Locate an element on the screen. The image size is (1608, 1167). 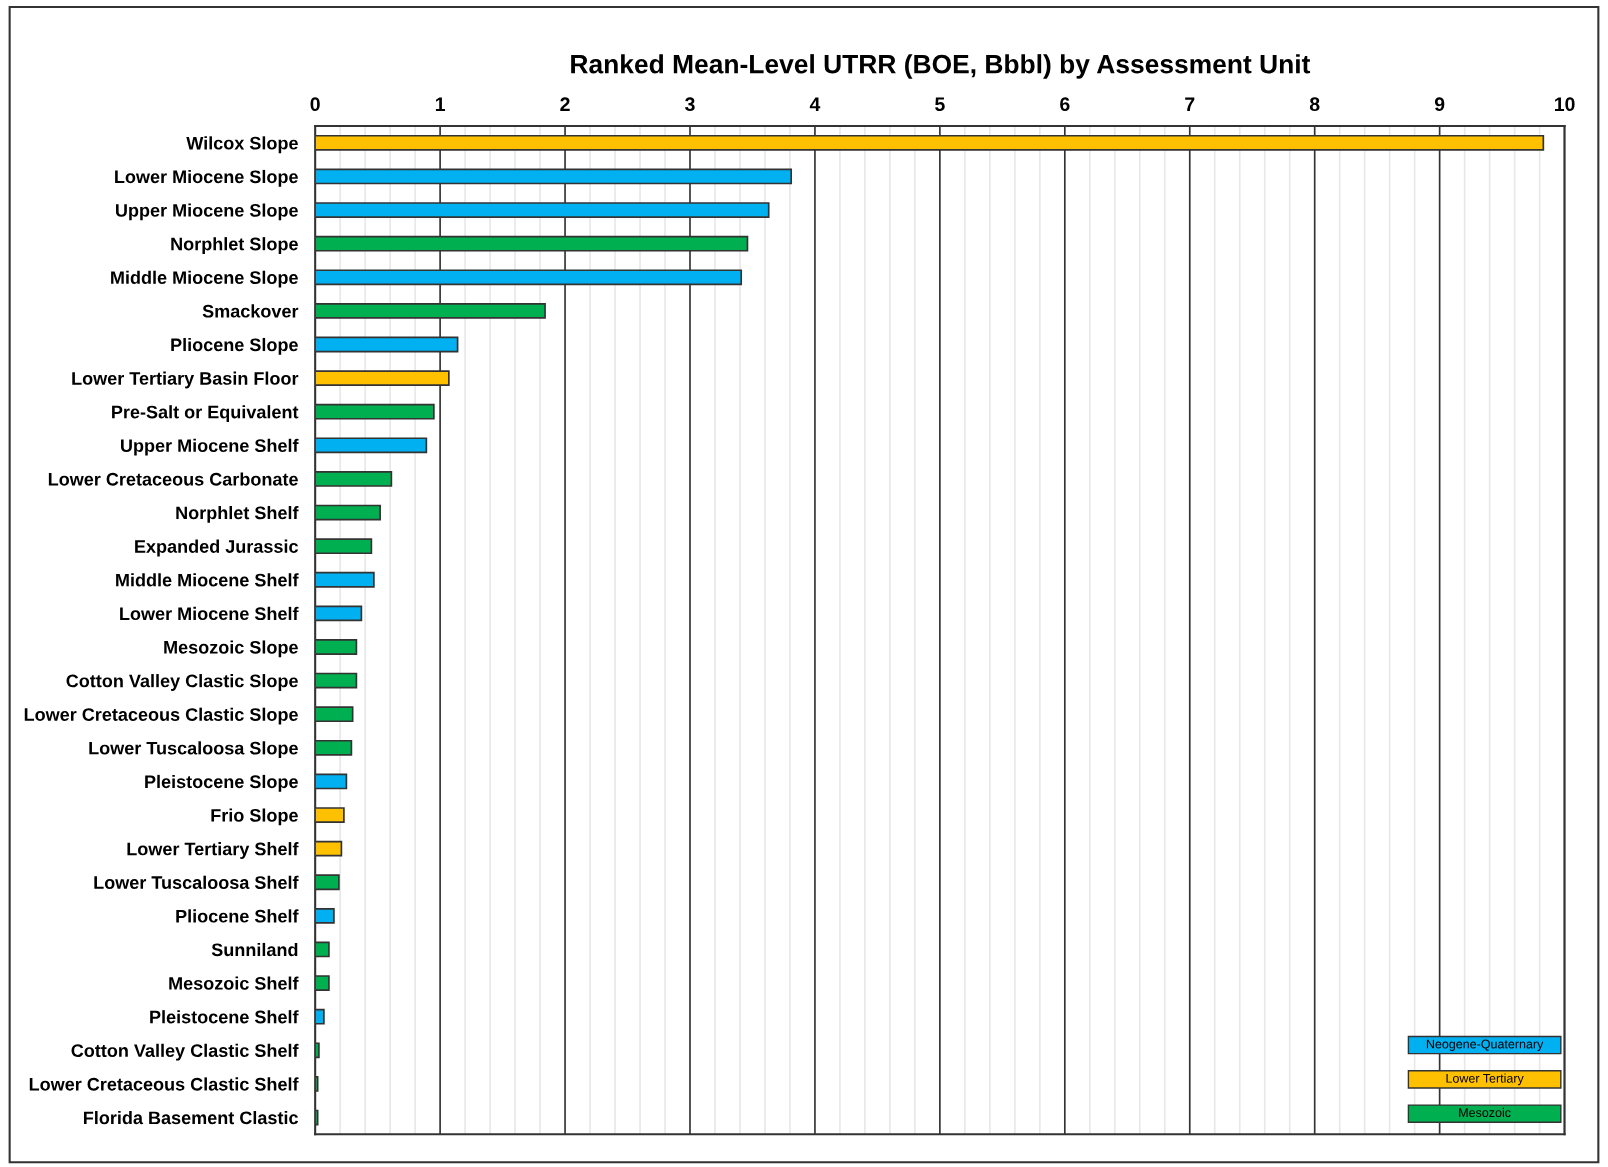
y-tick-label: Norphlet Slope is located at coordinates (234, 245).